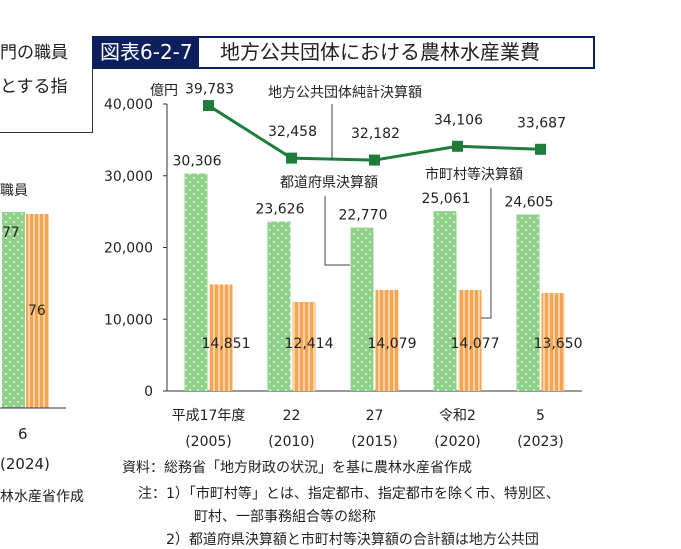  I want to click on left-fragment-val-green: 77, so click(11, 233).